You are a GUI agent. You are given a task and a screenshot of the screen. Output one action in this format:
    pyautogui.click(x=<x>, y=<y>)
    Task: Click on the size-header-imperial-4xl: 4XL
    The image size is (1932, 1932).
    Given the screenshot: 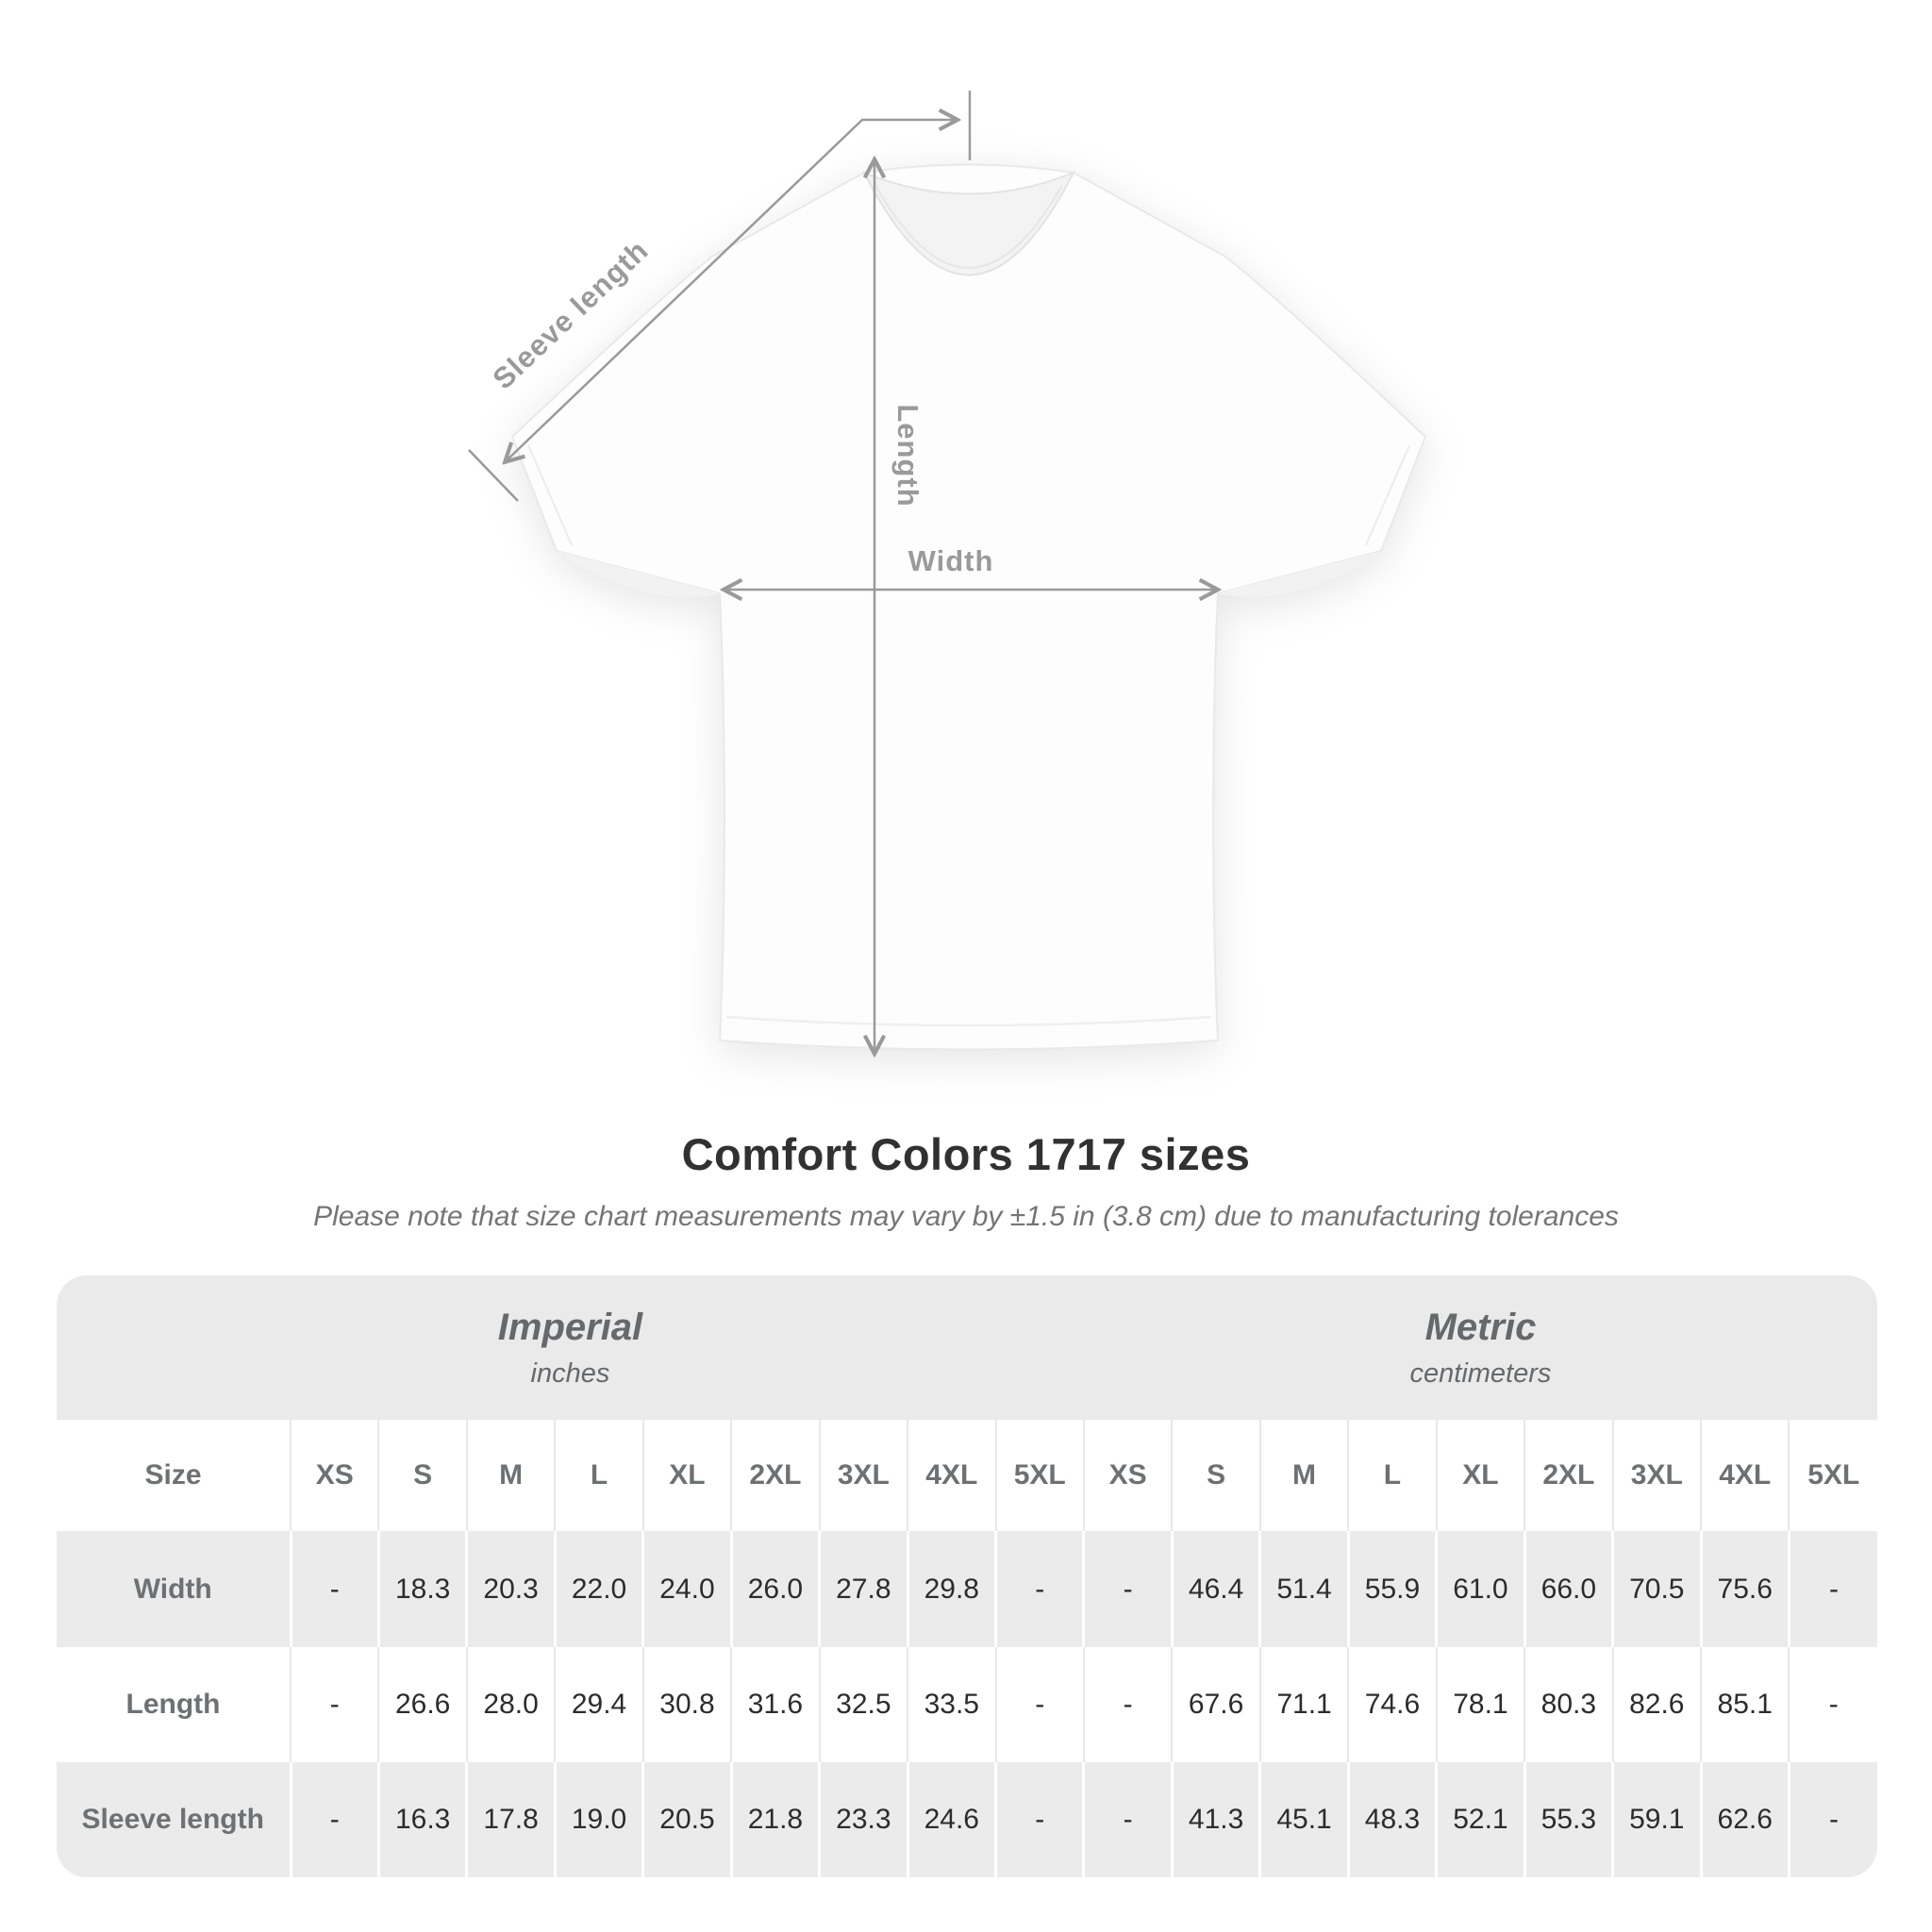 What is the action you would take?
    pyautogui.click(x=952, y=1476)
    